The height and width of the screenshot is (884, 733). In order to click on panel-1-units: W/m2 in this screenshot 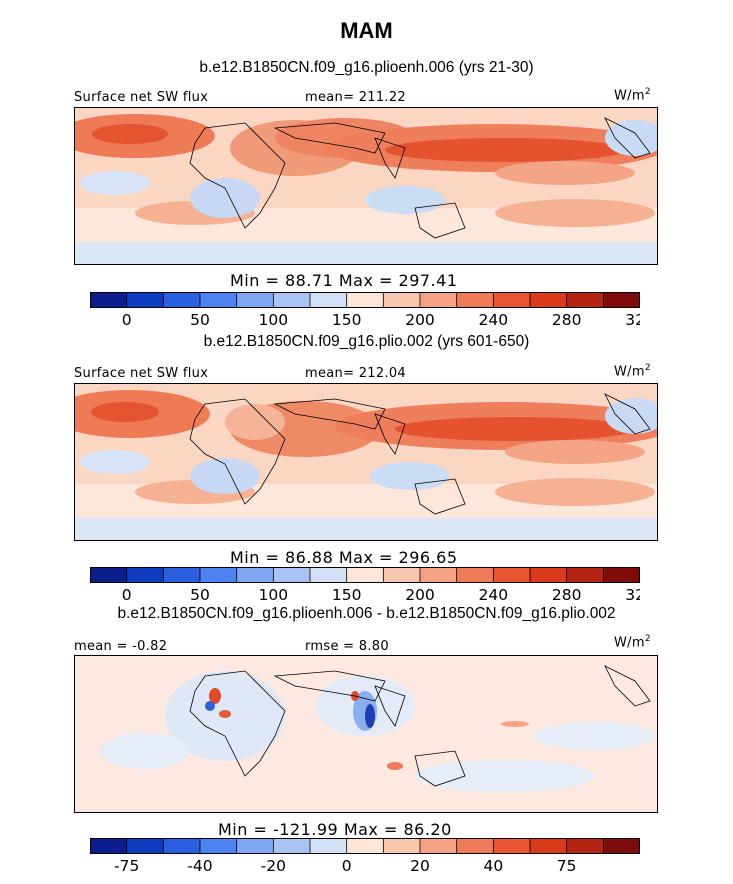, I will do `click(632, 95)`.